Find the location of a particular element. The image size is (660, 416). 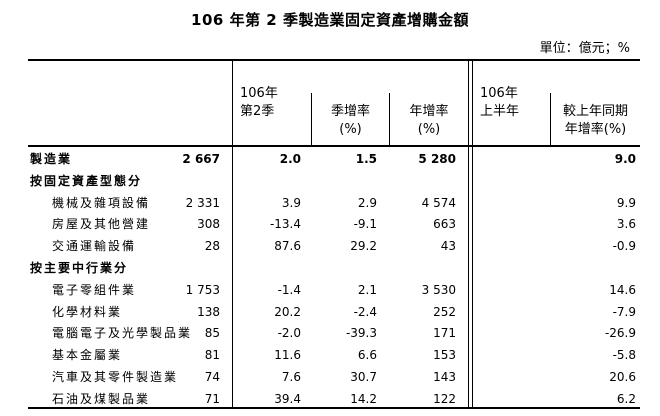

row-label: 汽車及其零件製造業 is located at coordinates (115, 377).